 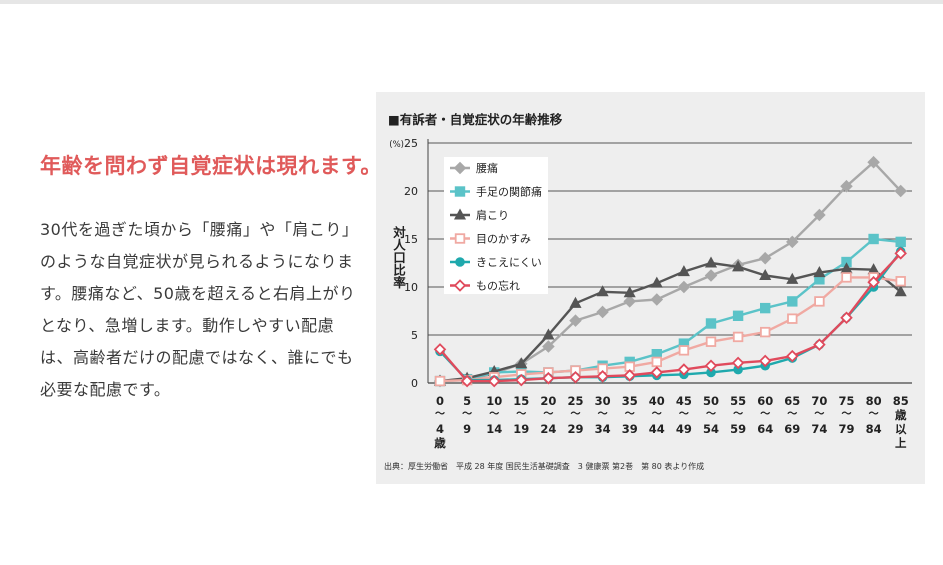 What do you see at coordinates (475, 119) in the screenshot?
I see `chart-title: ■有訴者・自覚症状の年齢推移` at bounding box center [475, 119].